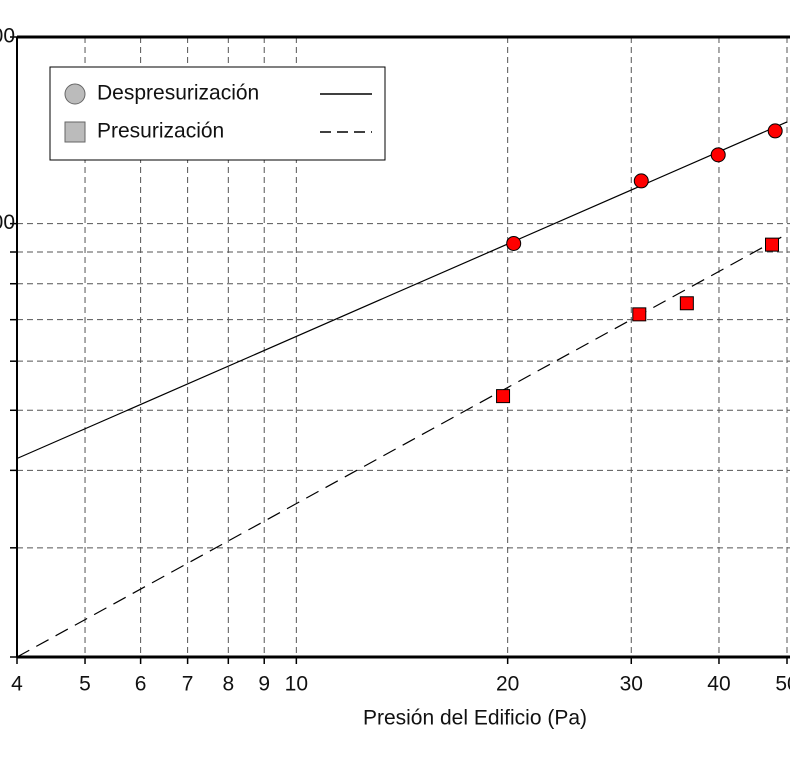 This screenshot has height=770, width=790. What do you see at coordinates (141, 684) in the screenshot?
I see `x-tick-label: 6` at bounding box center [141, 684].